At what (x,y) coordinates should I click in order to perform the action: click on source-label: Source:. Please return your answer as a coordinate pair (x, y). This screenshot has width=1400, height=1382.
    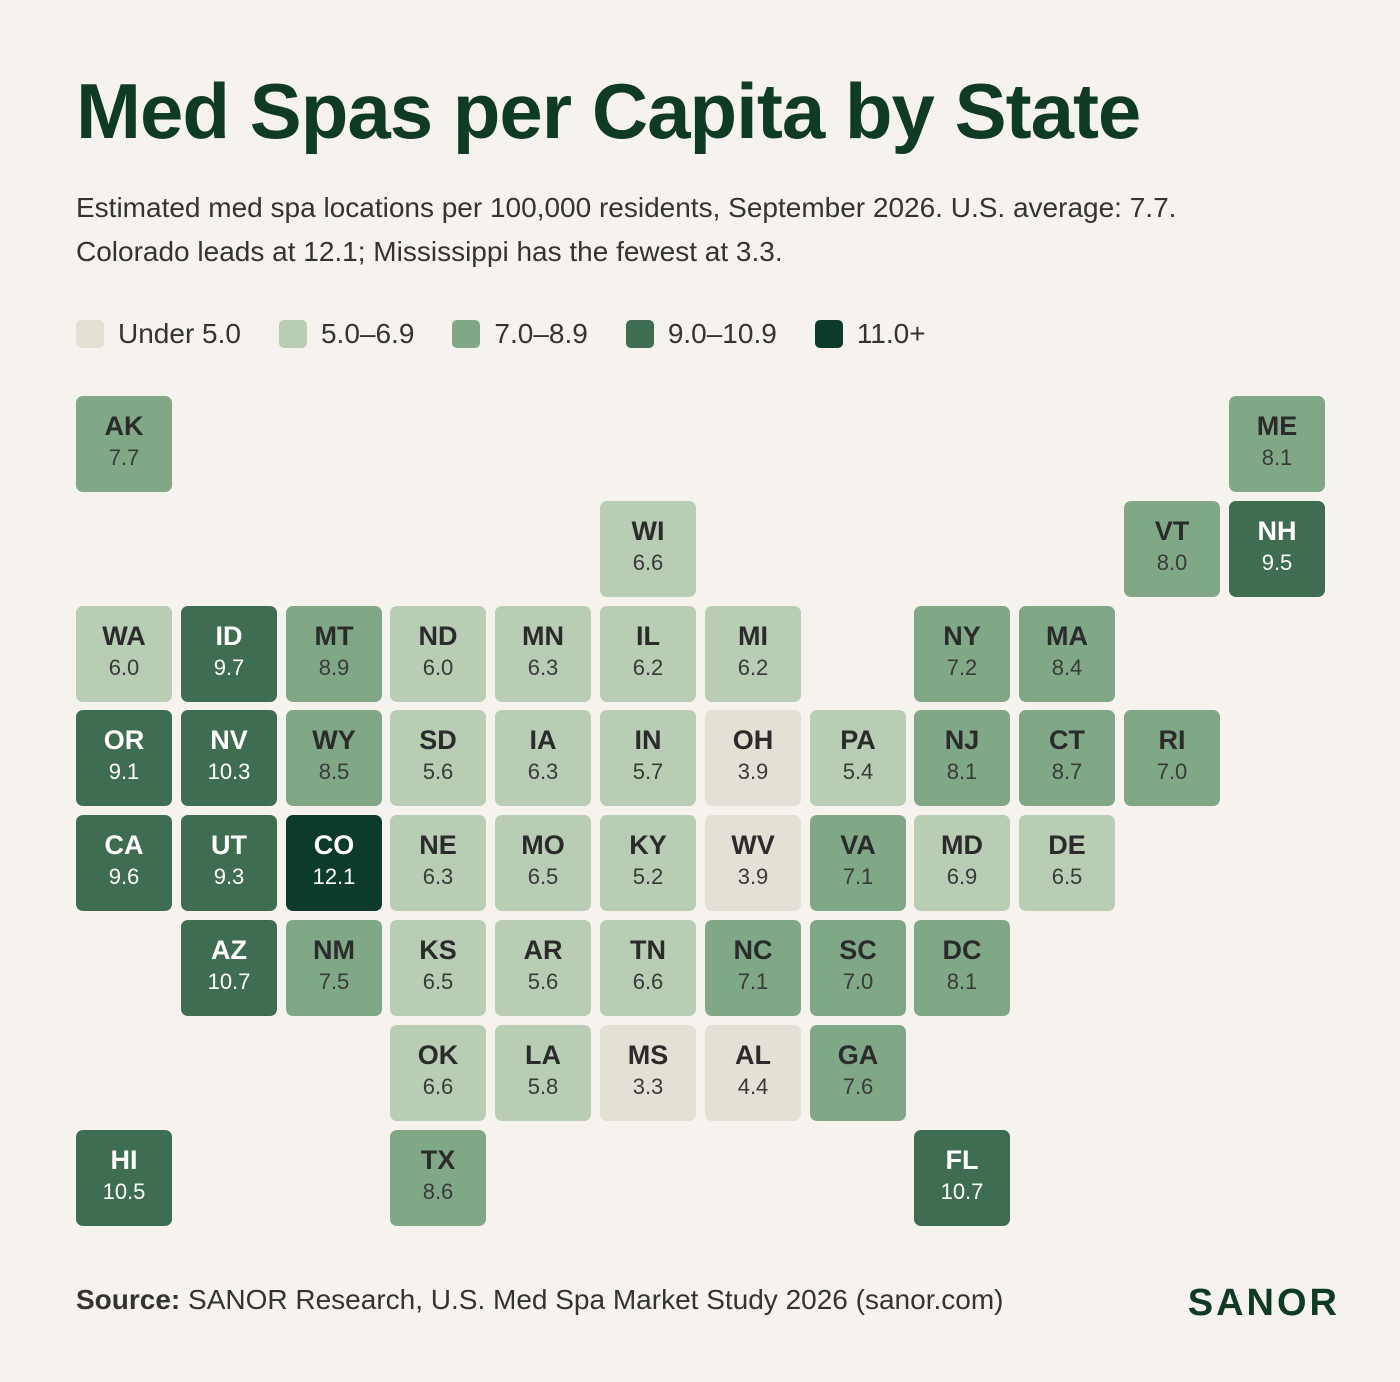
    Looking at the image, I should click on (128, 1299).